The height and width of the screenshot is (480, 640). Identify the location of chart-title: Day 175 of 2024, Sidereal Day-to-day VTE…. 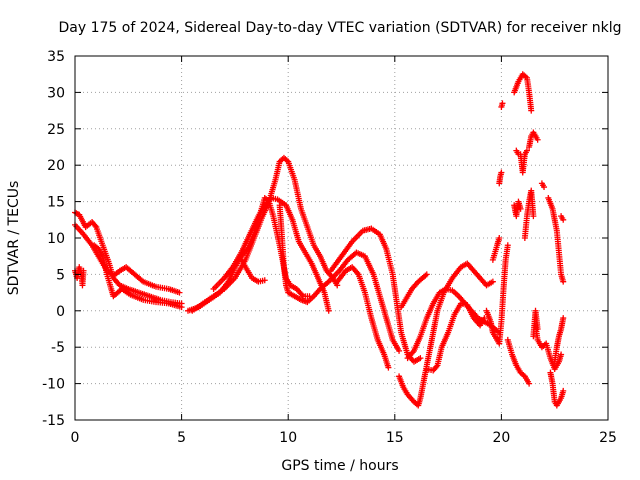
(340, 28).